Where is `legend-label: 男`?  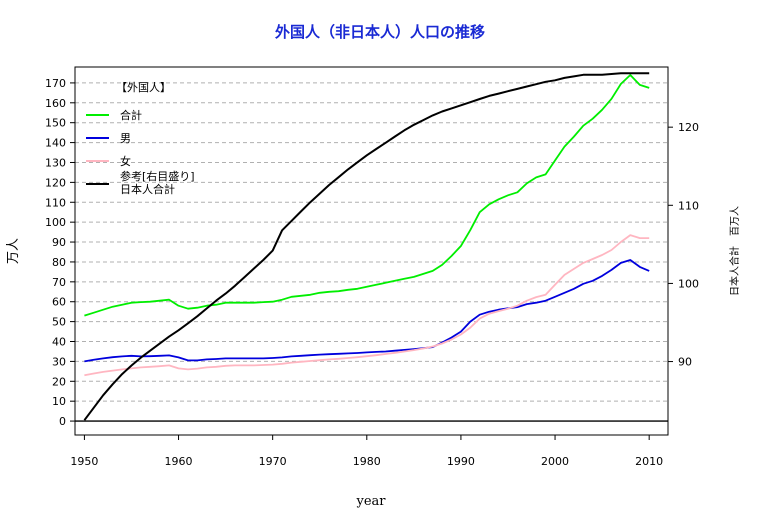
legend-label: 男 is located at coordinates (125, 138).